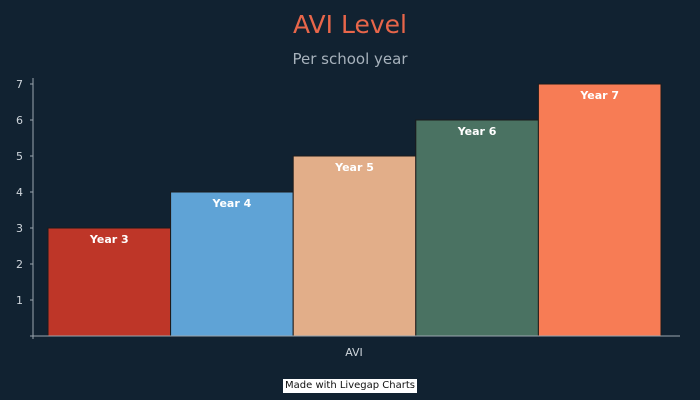 Image resolution: width=700 pixels, height=400 pixels. I want to click on y-tick-label-2: 2, so click(19, 264).